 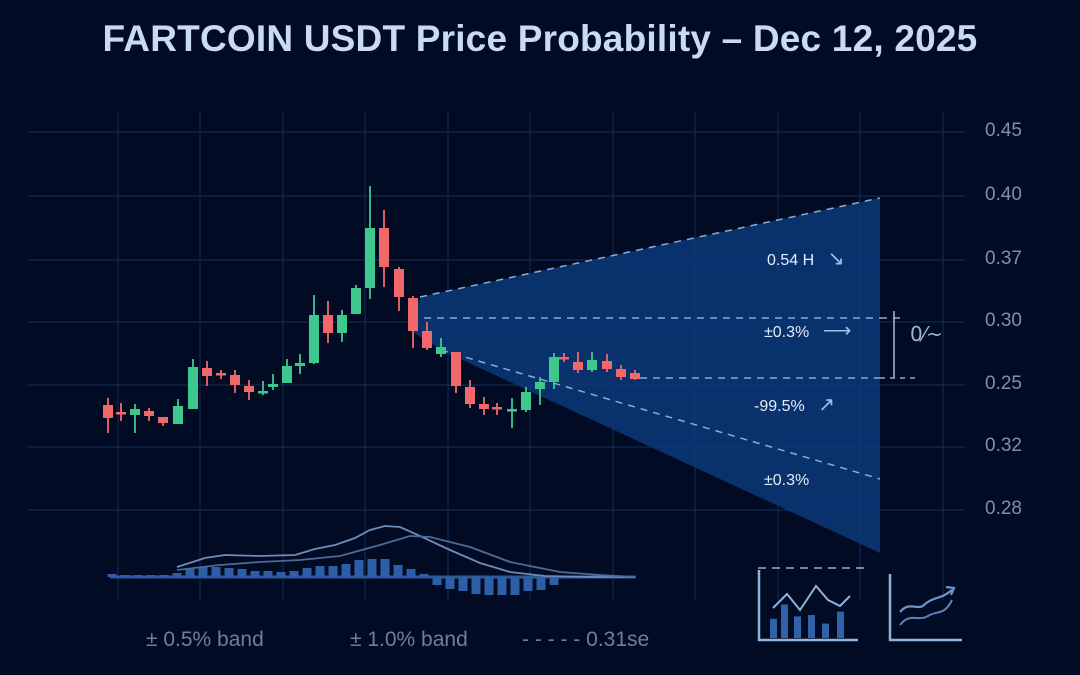 I want to click on density-curve, so click(x=406, y=556).